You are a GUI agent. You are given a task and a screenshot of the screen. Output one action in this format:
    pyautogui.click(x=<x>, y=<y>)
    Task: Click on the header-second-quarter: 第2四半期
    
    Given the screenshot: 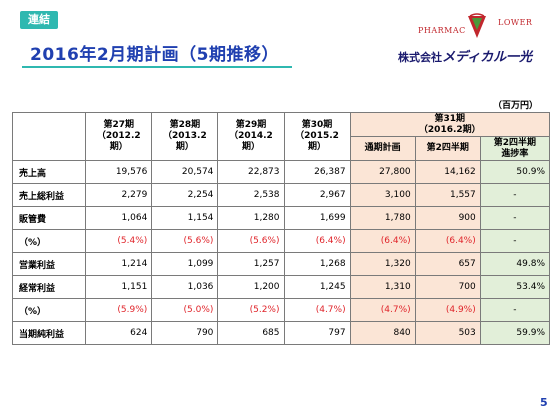 What is the action you would take?
    pyautogui.click(x=447, y=148)
    